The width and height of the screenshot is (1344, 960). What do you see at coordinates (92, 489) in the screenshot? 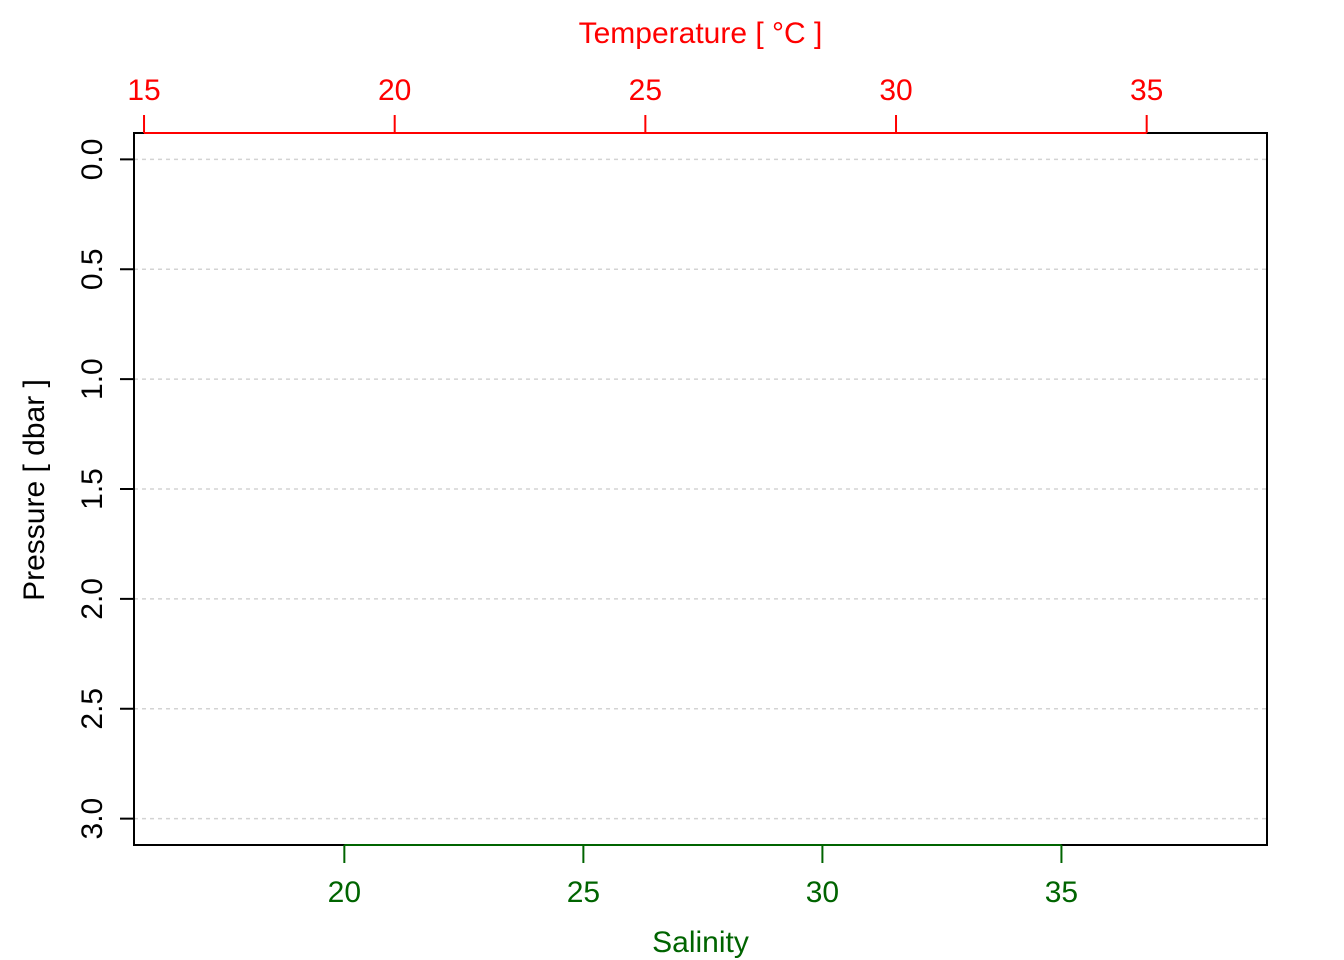
I see `pressure-tick-label: 1.5` at bounding box center [92, 489].